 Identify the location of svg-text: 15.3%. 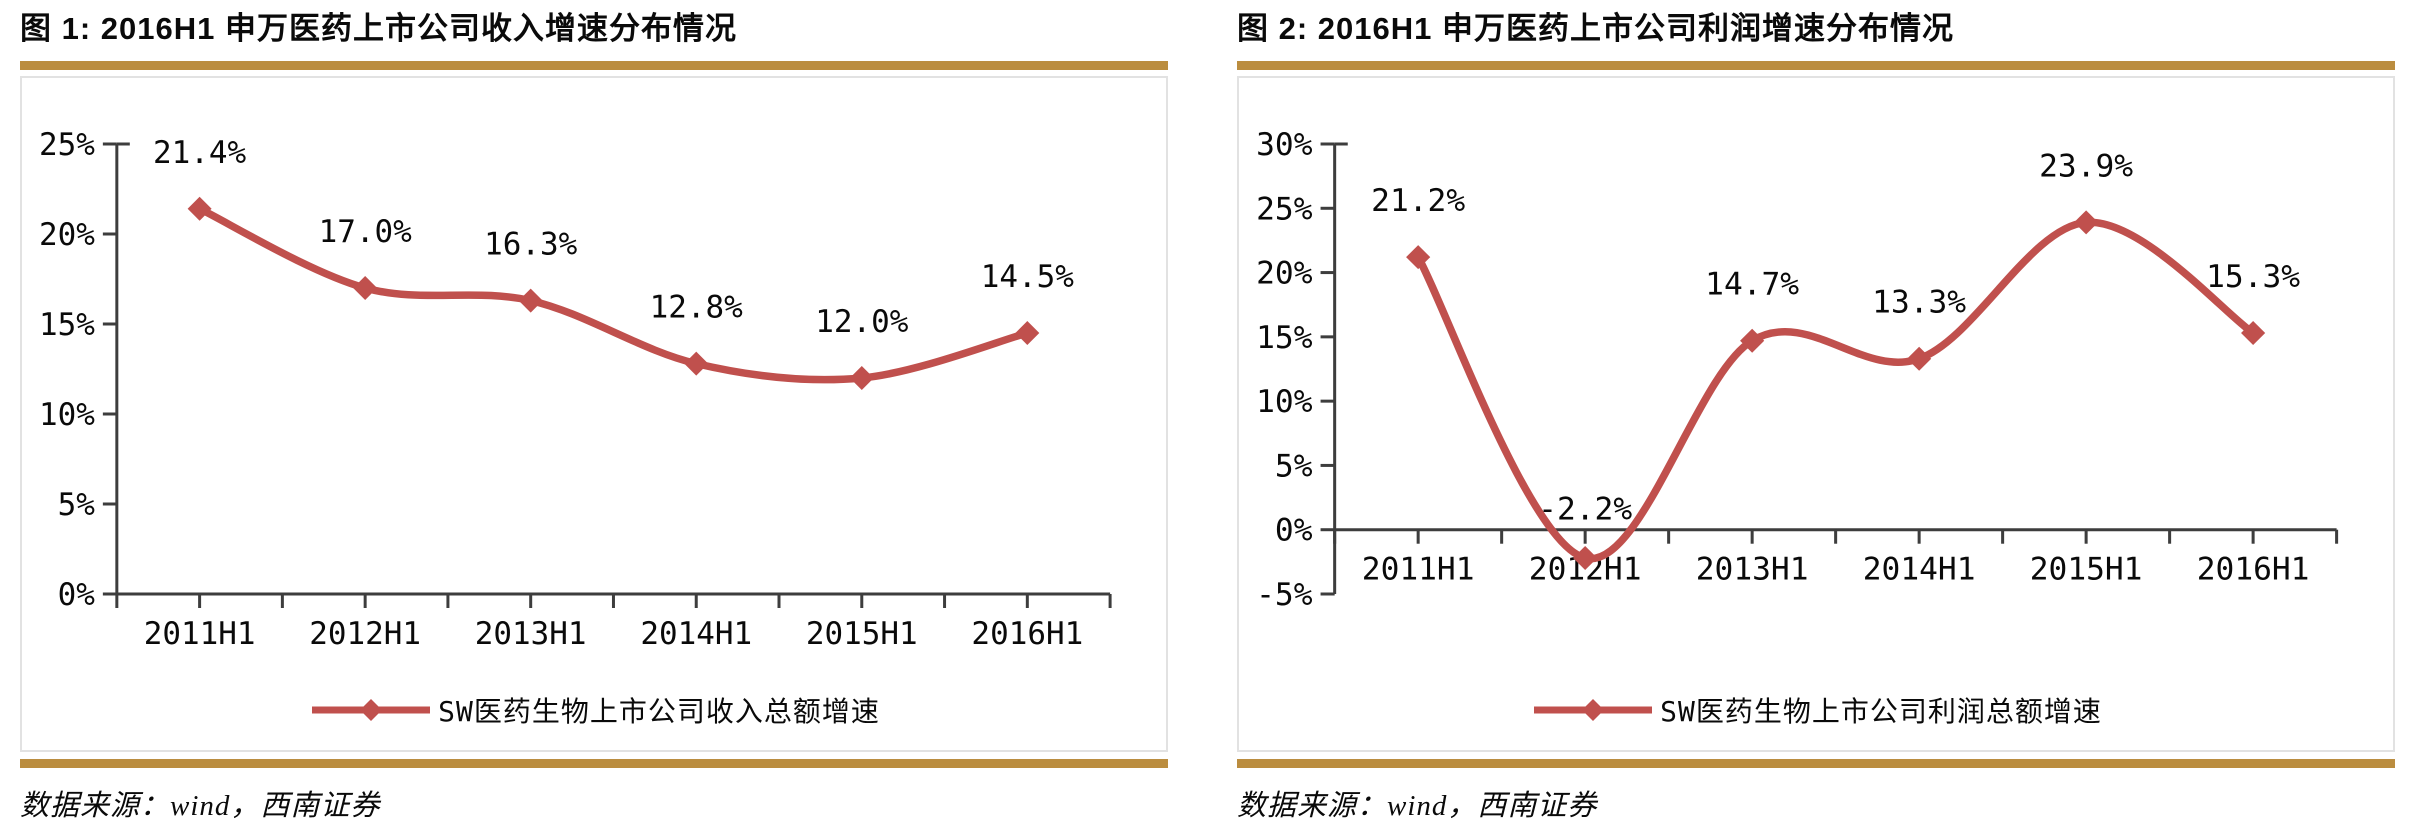
(2253, 277).